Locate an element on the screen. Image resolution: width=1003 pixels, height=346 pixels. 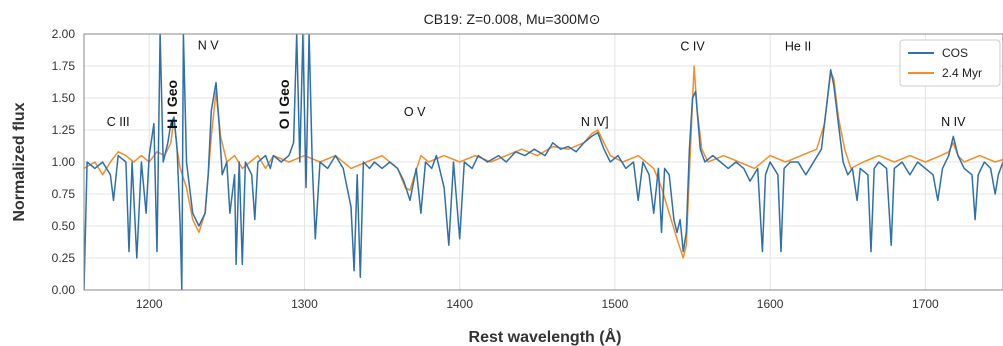
x-tick-label: 1400 is located at coordinates (459, 304).